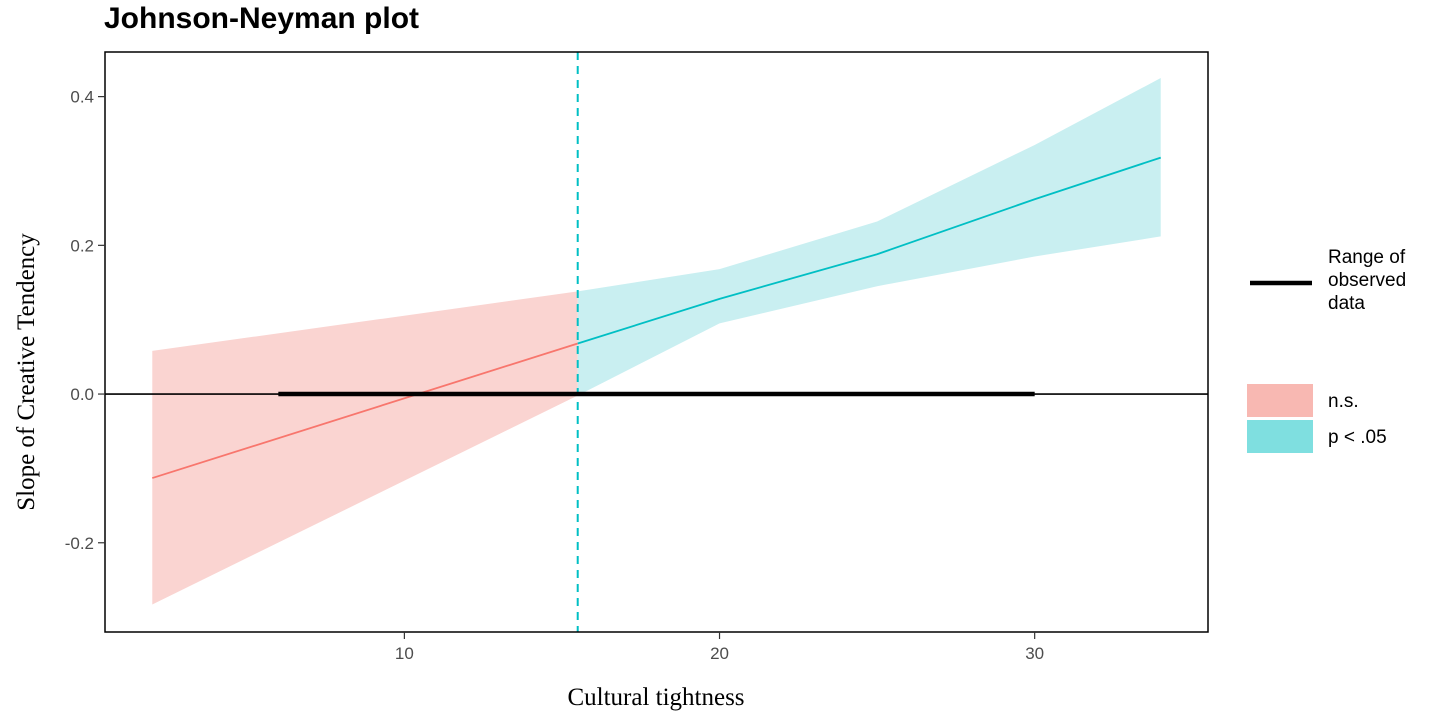  I want to click on legend-swatch-significant, so click(1280, 436).